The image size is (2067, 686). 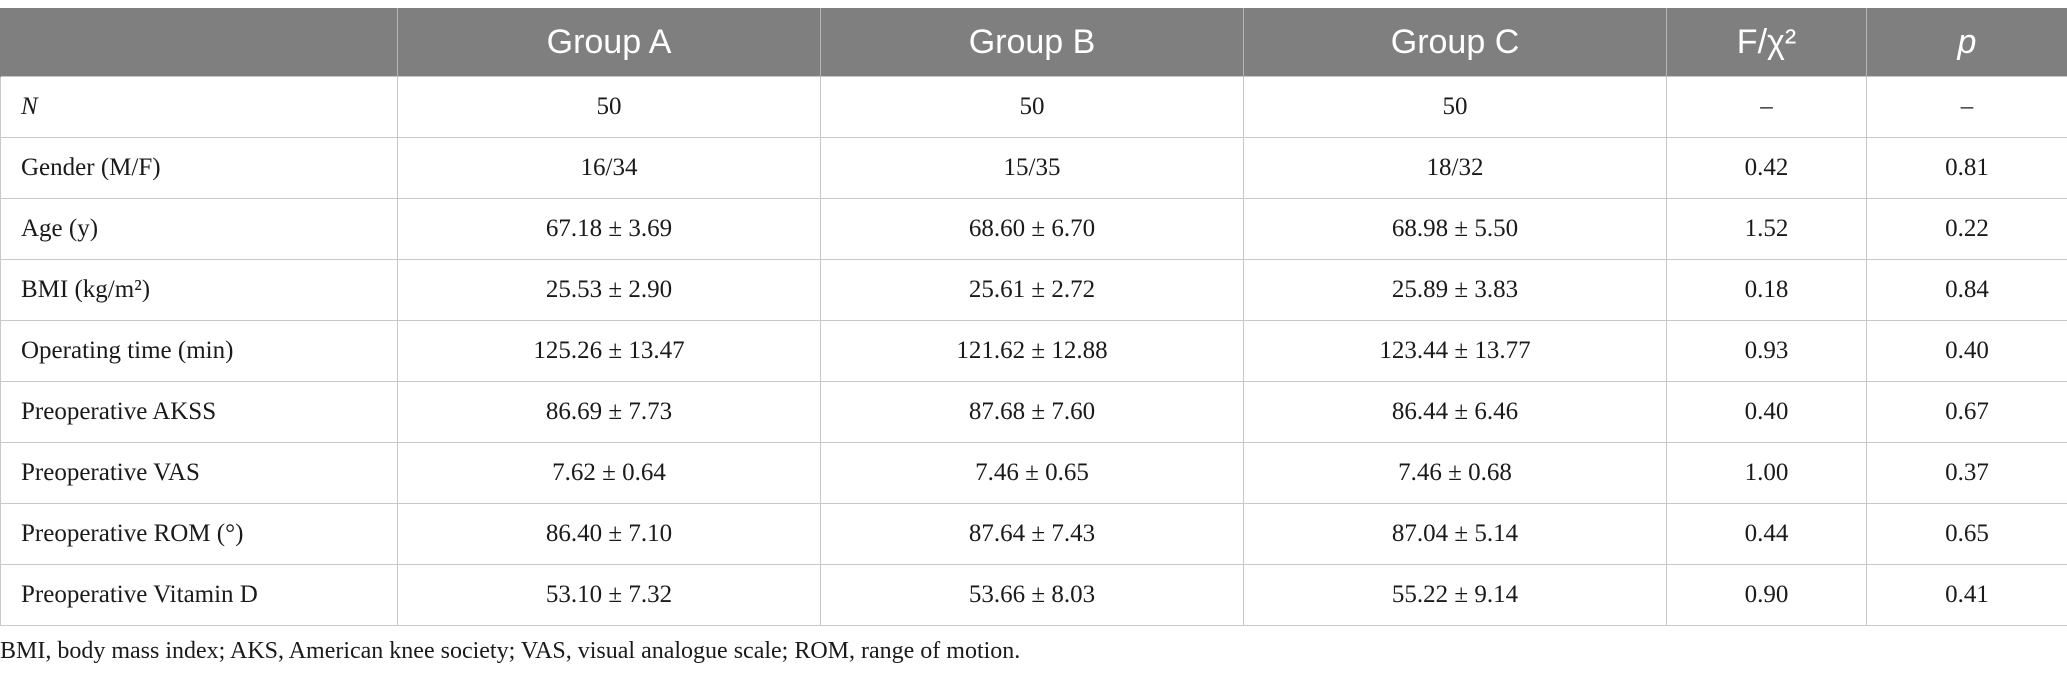 What do you see at coordinates (609, 473) in the screenshot?
I see `table-cell: 7.62 ± 0.64` at bounding box center [609, 473].